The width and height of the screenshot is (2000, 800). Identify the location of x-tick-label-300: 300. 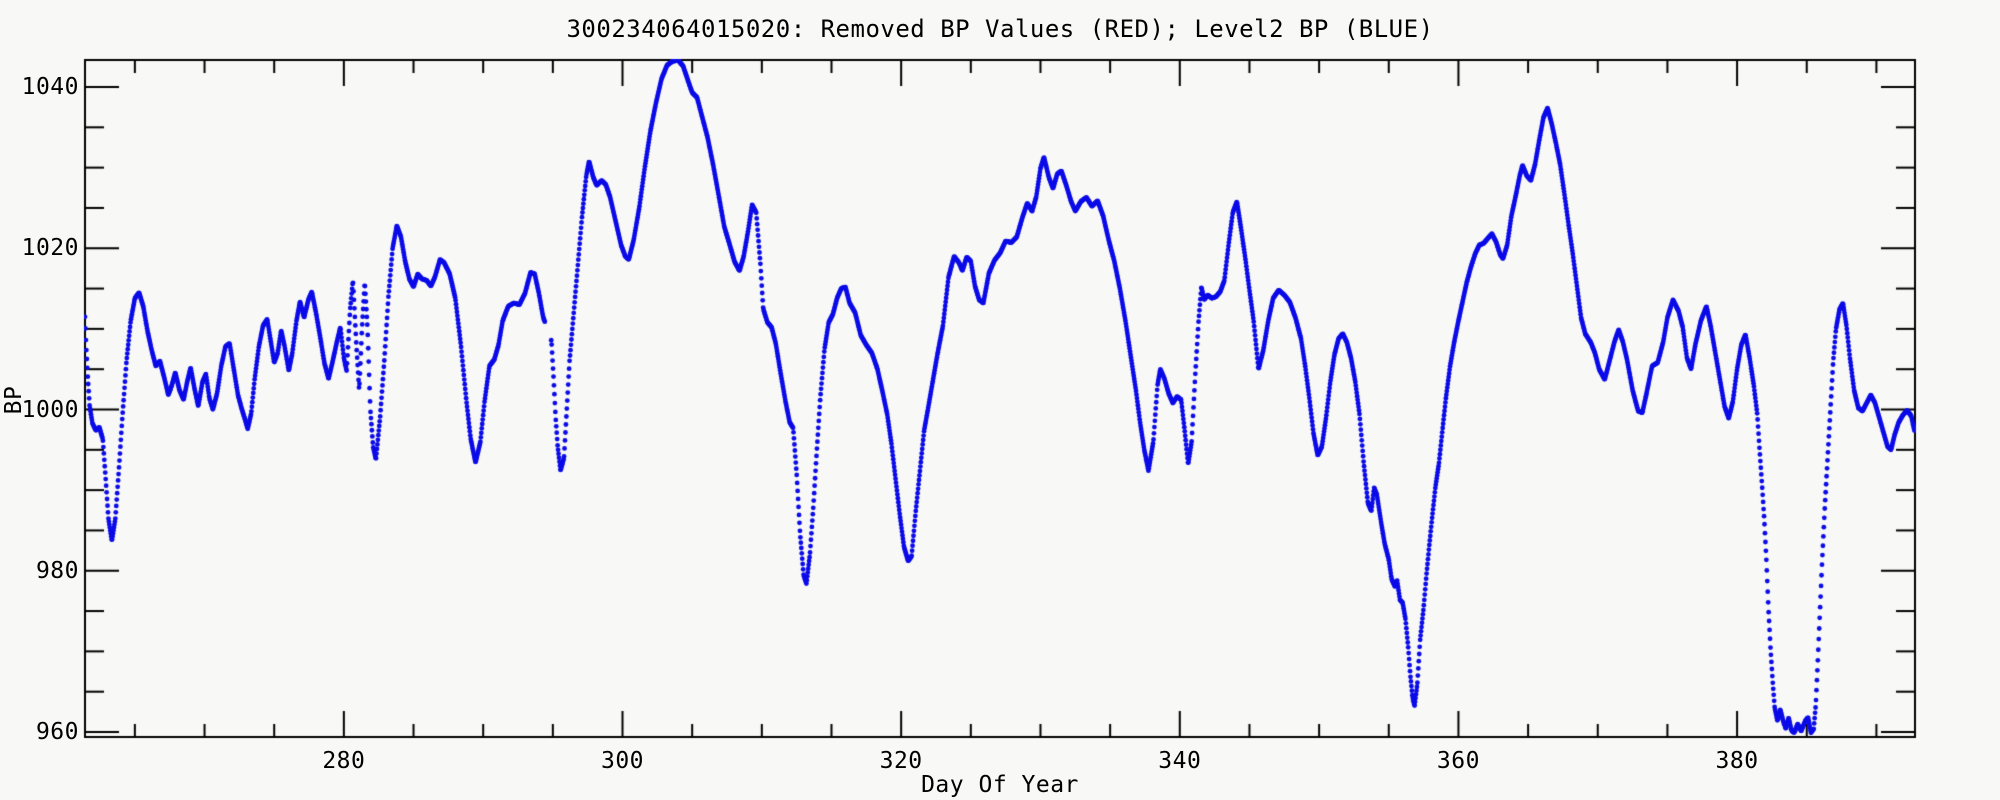
(622, 761).